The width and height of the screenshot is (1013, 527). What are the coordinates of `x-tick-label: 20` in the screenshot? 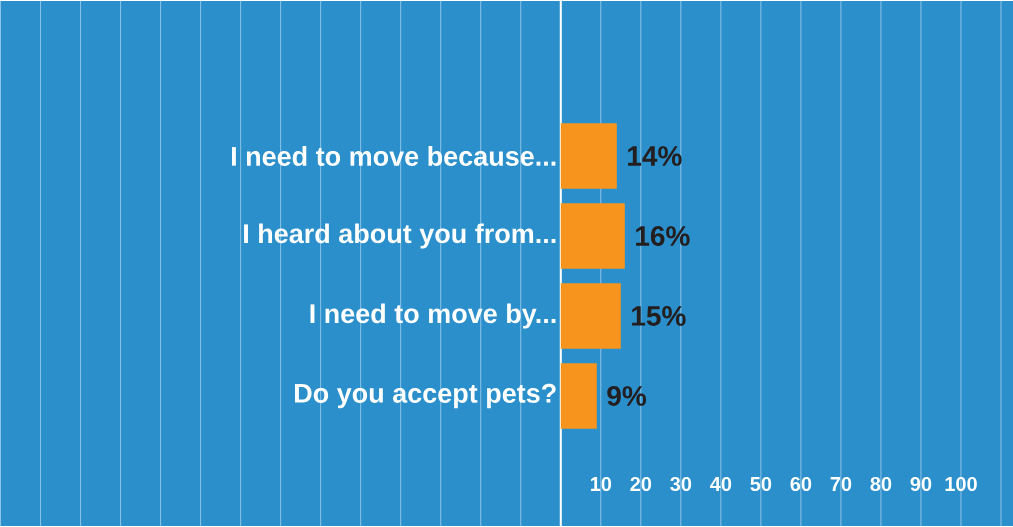 It's located at (641, 484).